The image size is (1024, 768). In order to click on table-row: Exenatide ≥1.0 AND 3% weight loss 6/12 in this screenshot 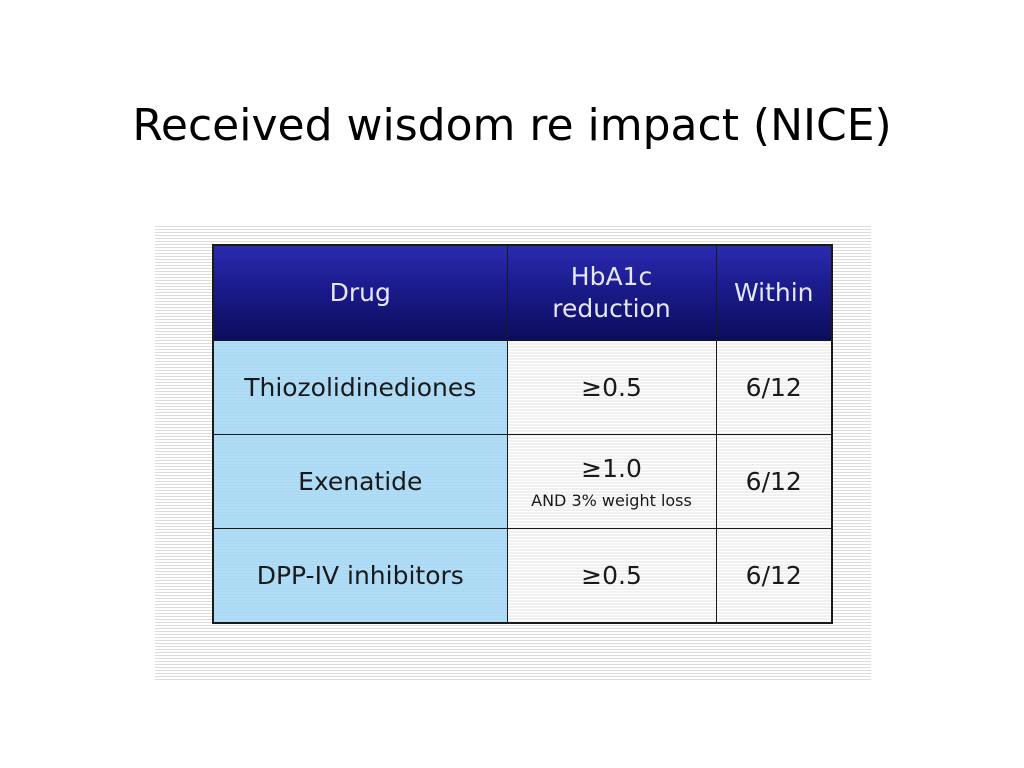, I will do `click(522, 481)`.